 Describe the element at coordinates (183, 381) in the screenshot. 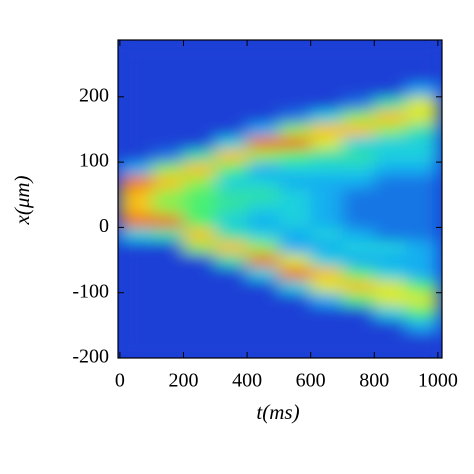

I see `x-tick-label: 200` at that location.